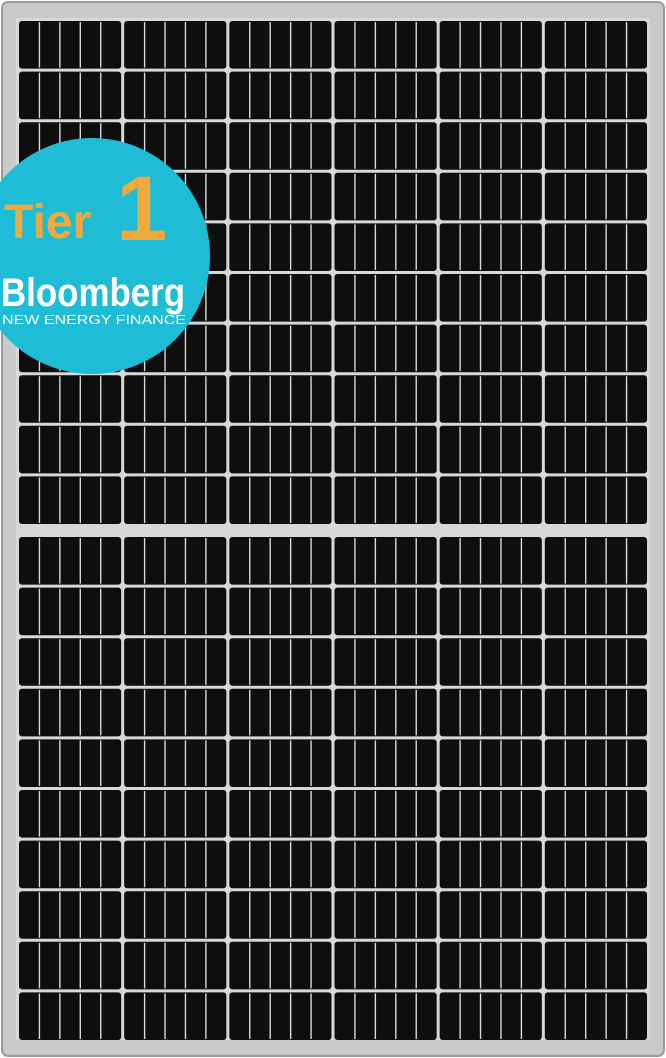  Describe the element at coordinates (141, 209) in the screenshot. I see `badge-tier-number: 1` at that location.